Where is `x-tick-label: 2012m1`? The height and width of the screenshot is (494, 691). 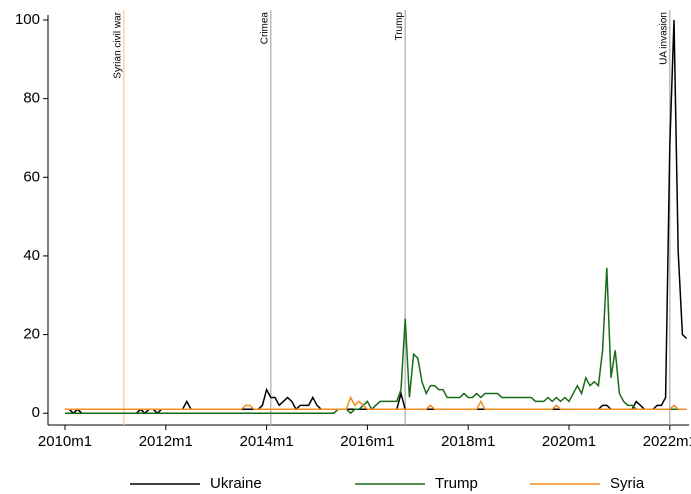
x-tick-label: 2012m1 is located at coordinates (166, 441).